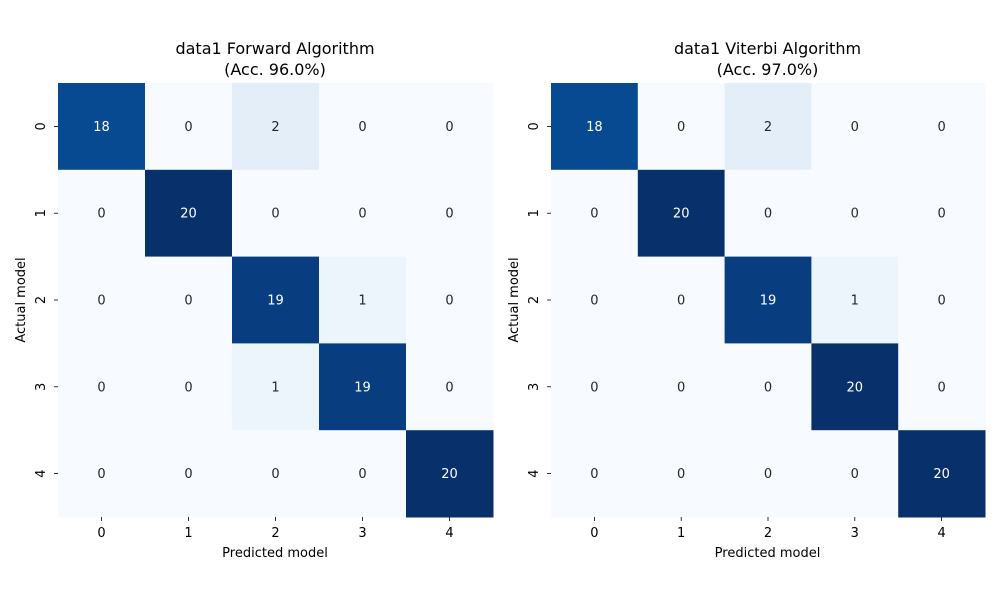  What do you see at coordinates (534, 473) in the screenshot?
I see `y-tick-label: 4` at bounding box center [534, 473].